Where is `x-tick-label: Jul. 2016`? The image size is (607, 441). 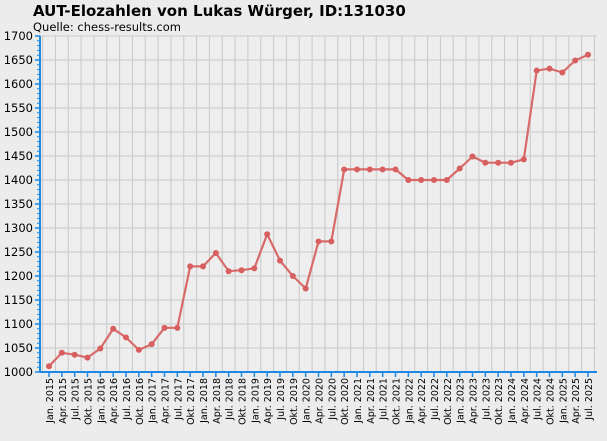
x-tick-label: Jul. 2016 is located at coordinates (127, 399).